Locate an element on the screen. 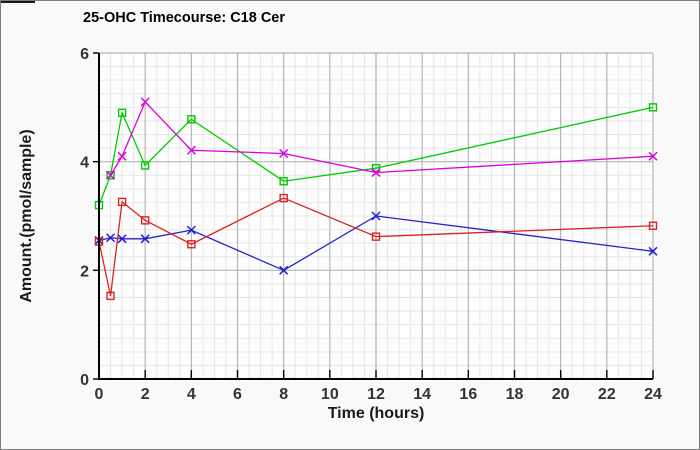  x-tick-label: 14 is located at coordinates (422, 394).